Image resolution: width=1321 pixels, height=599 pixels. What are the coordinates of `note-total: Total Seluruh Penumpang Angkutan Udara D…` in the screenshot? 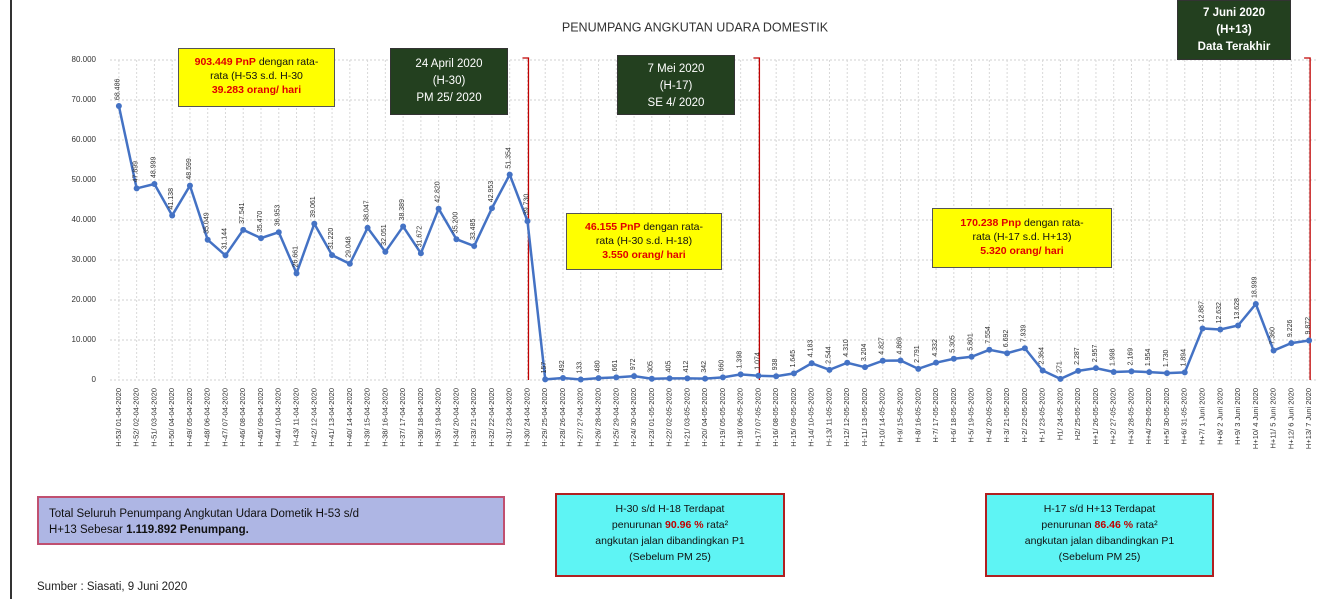 It's located at (271, 520).